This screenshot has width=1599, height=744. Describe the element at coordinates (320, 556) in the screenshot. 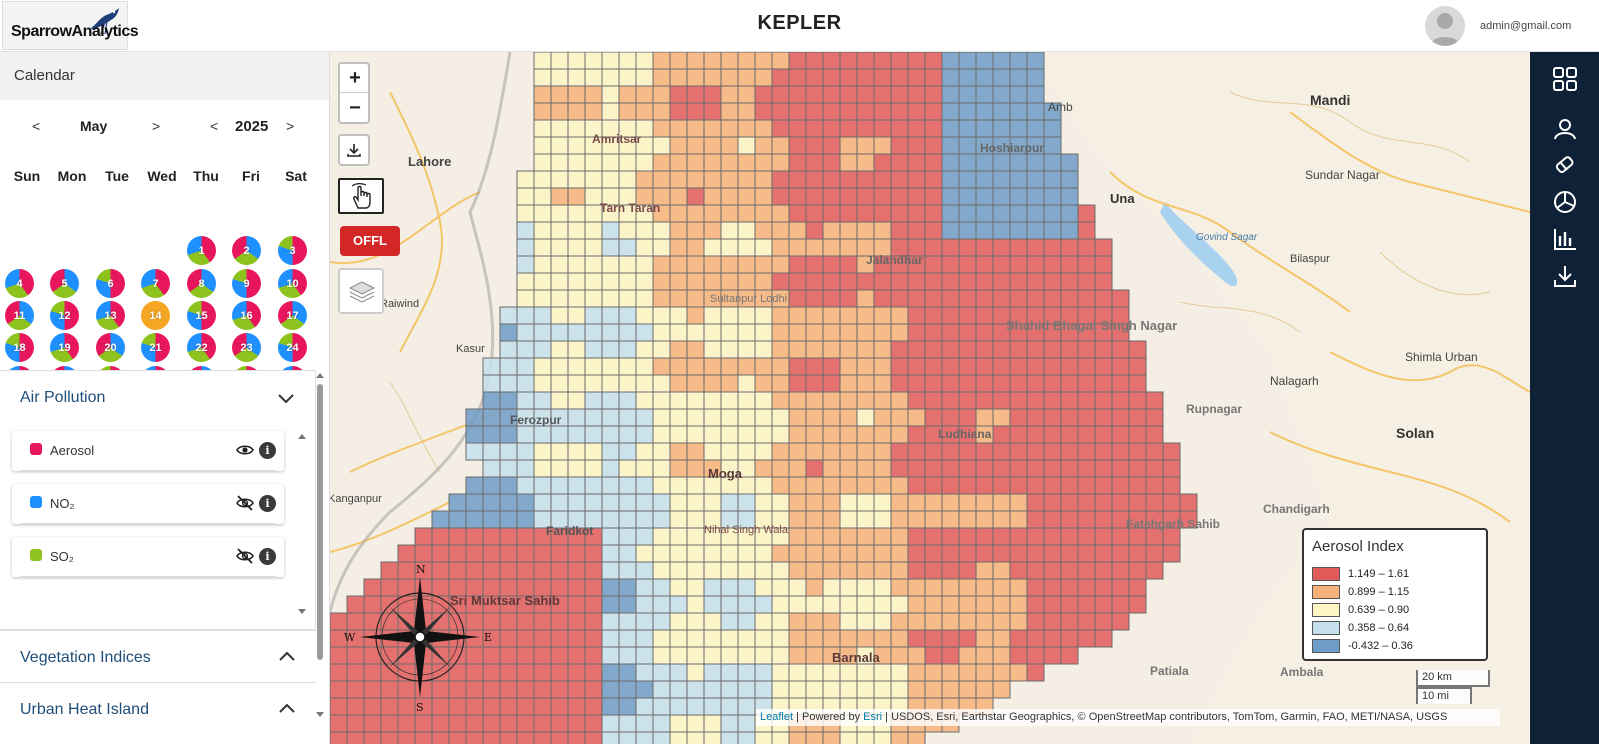

I see `panel-scrollbar` at that location.